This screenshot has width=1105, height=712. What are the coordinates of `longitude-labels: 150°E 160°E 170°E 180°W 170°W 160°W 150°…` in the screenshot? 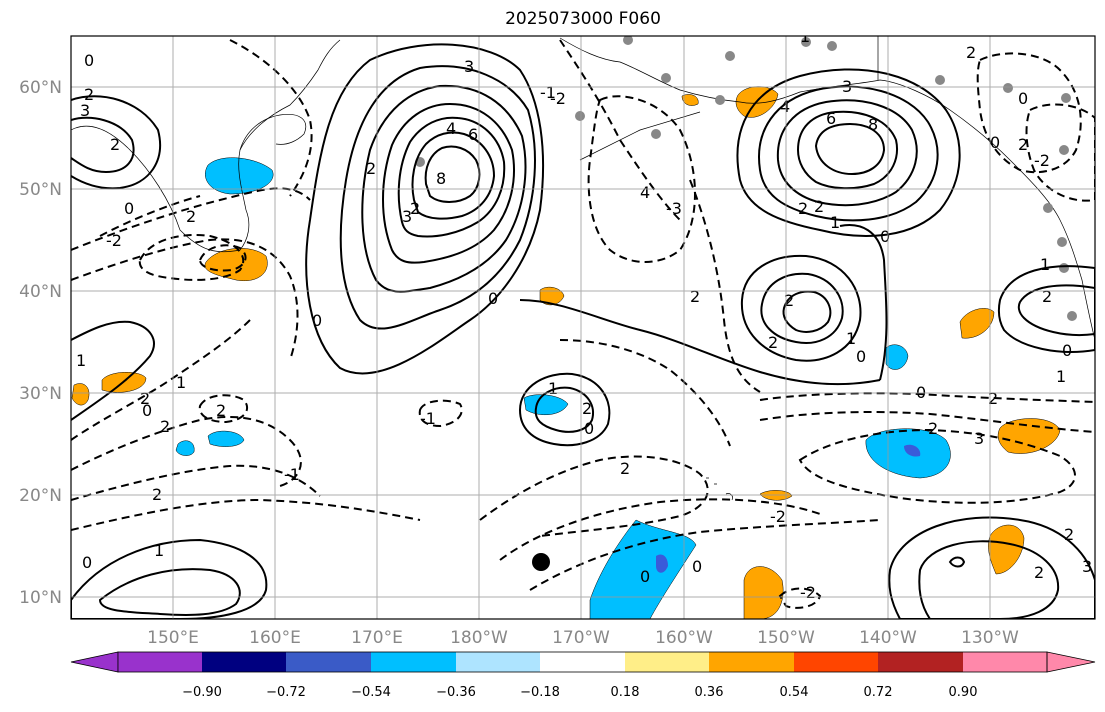 It's located at (583, 638).